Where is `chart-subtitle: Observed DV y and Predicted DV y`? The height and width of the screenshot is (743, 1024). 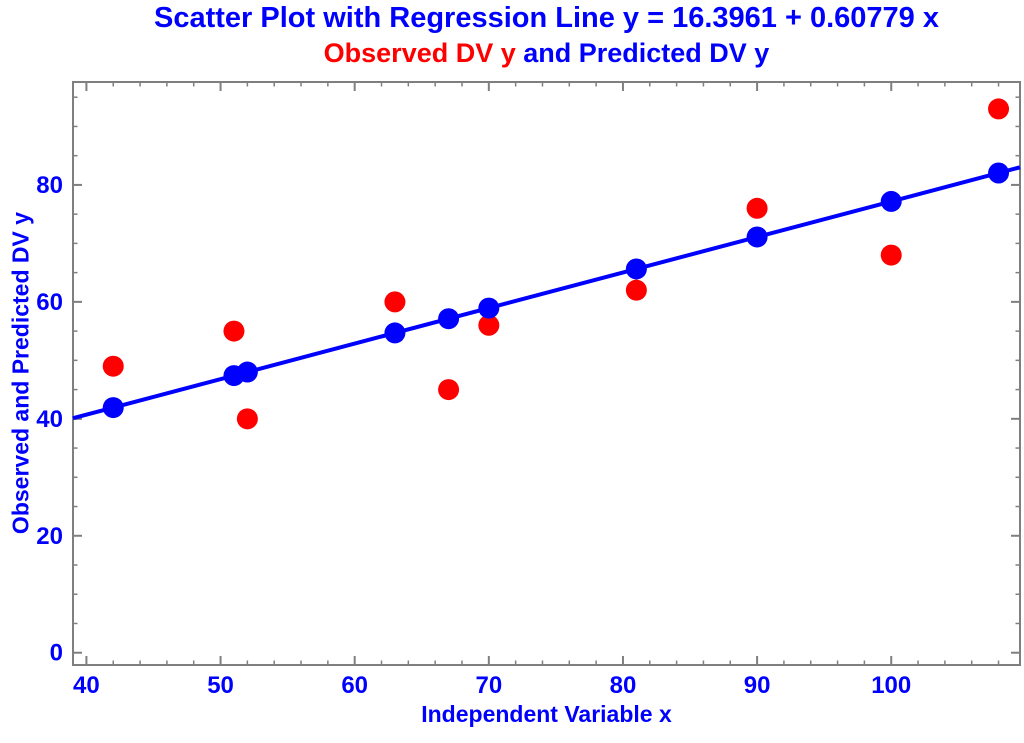
chart-subtitle: Observed DV y and Predicted DV y is located at coordinates (546, 53).